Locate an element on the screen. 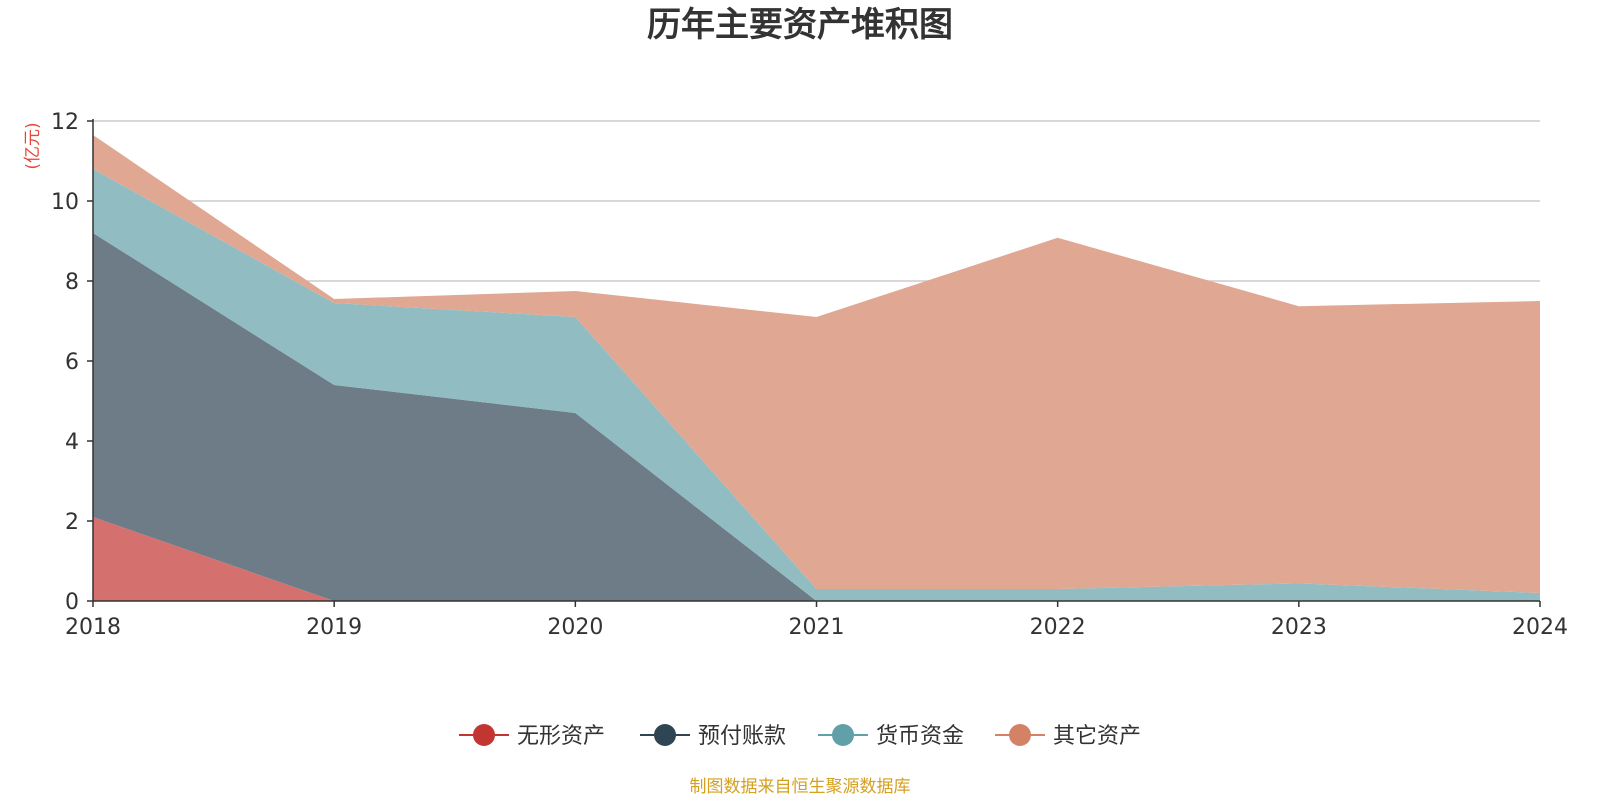 This screenshot has height=800, width=1600. chart-title: 历年主要资产堆积图 is located at coordinates (800, 25).